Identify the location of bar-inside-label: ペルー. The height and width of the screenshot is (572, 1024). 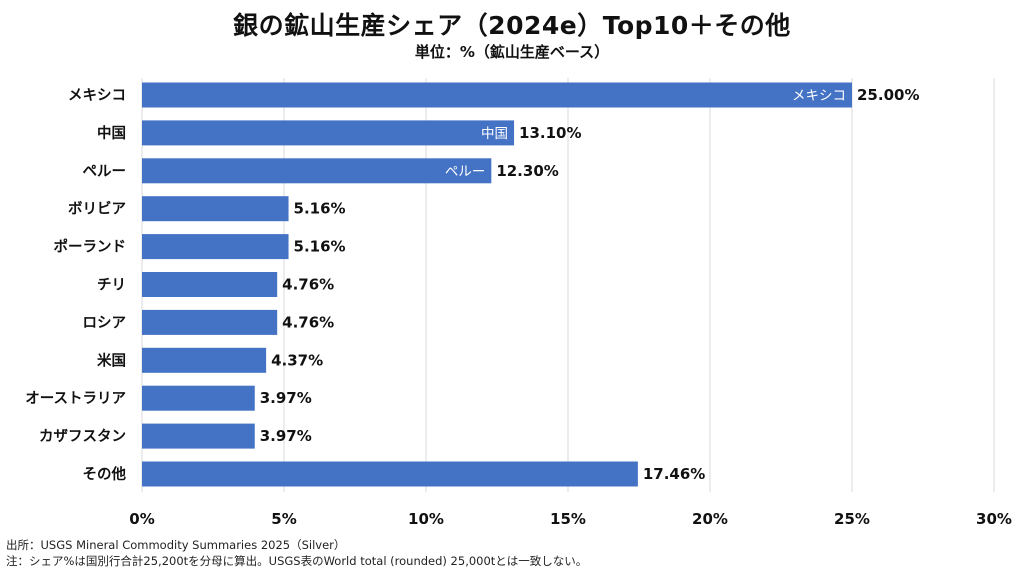
(465, 172).